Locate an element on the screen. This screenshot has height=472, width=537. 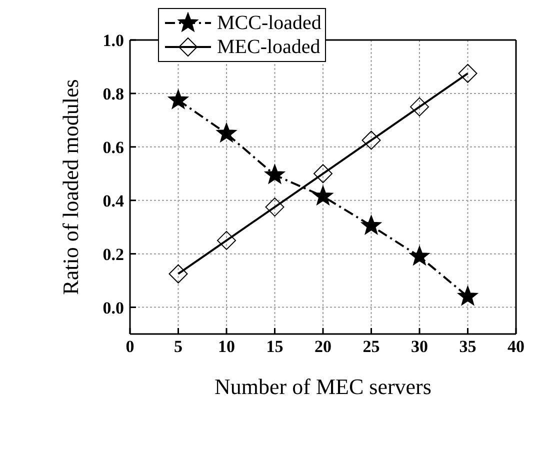
legend-label: MEC-loaded is located at coordinates (268, 47).